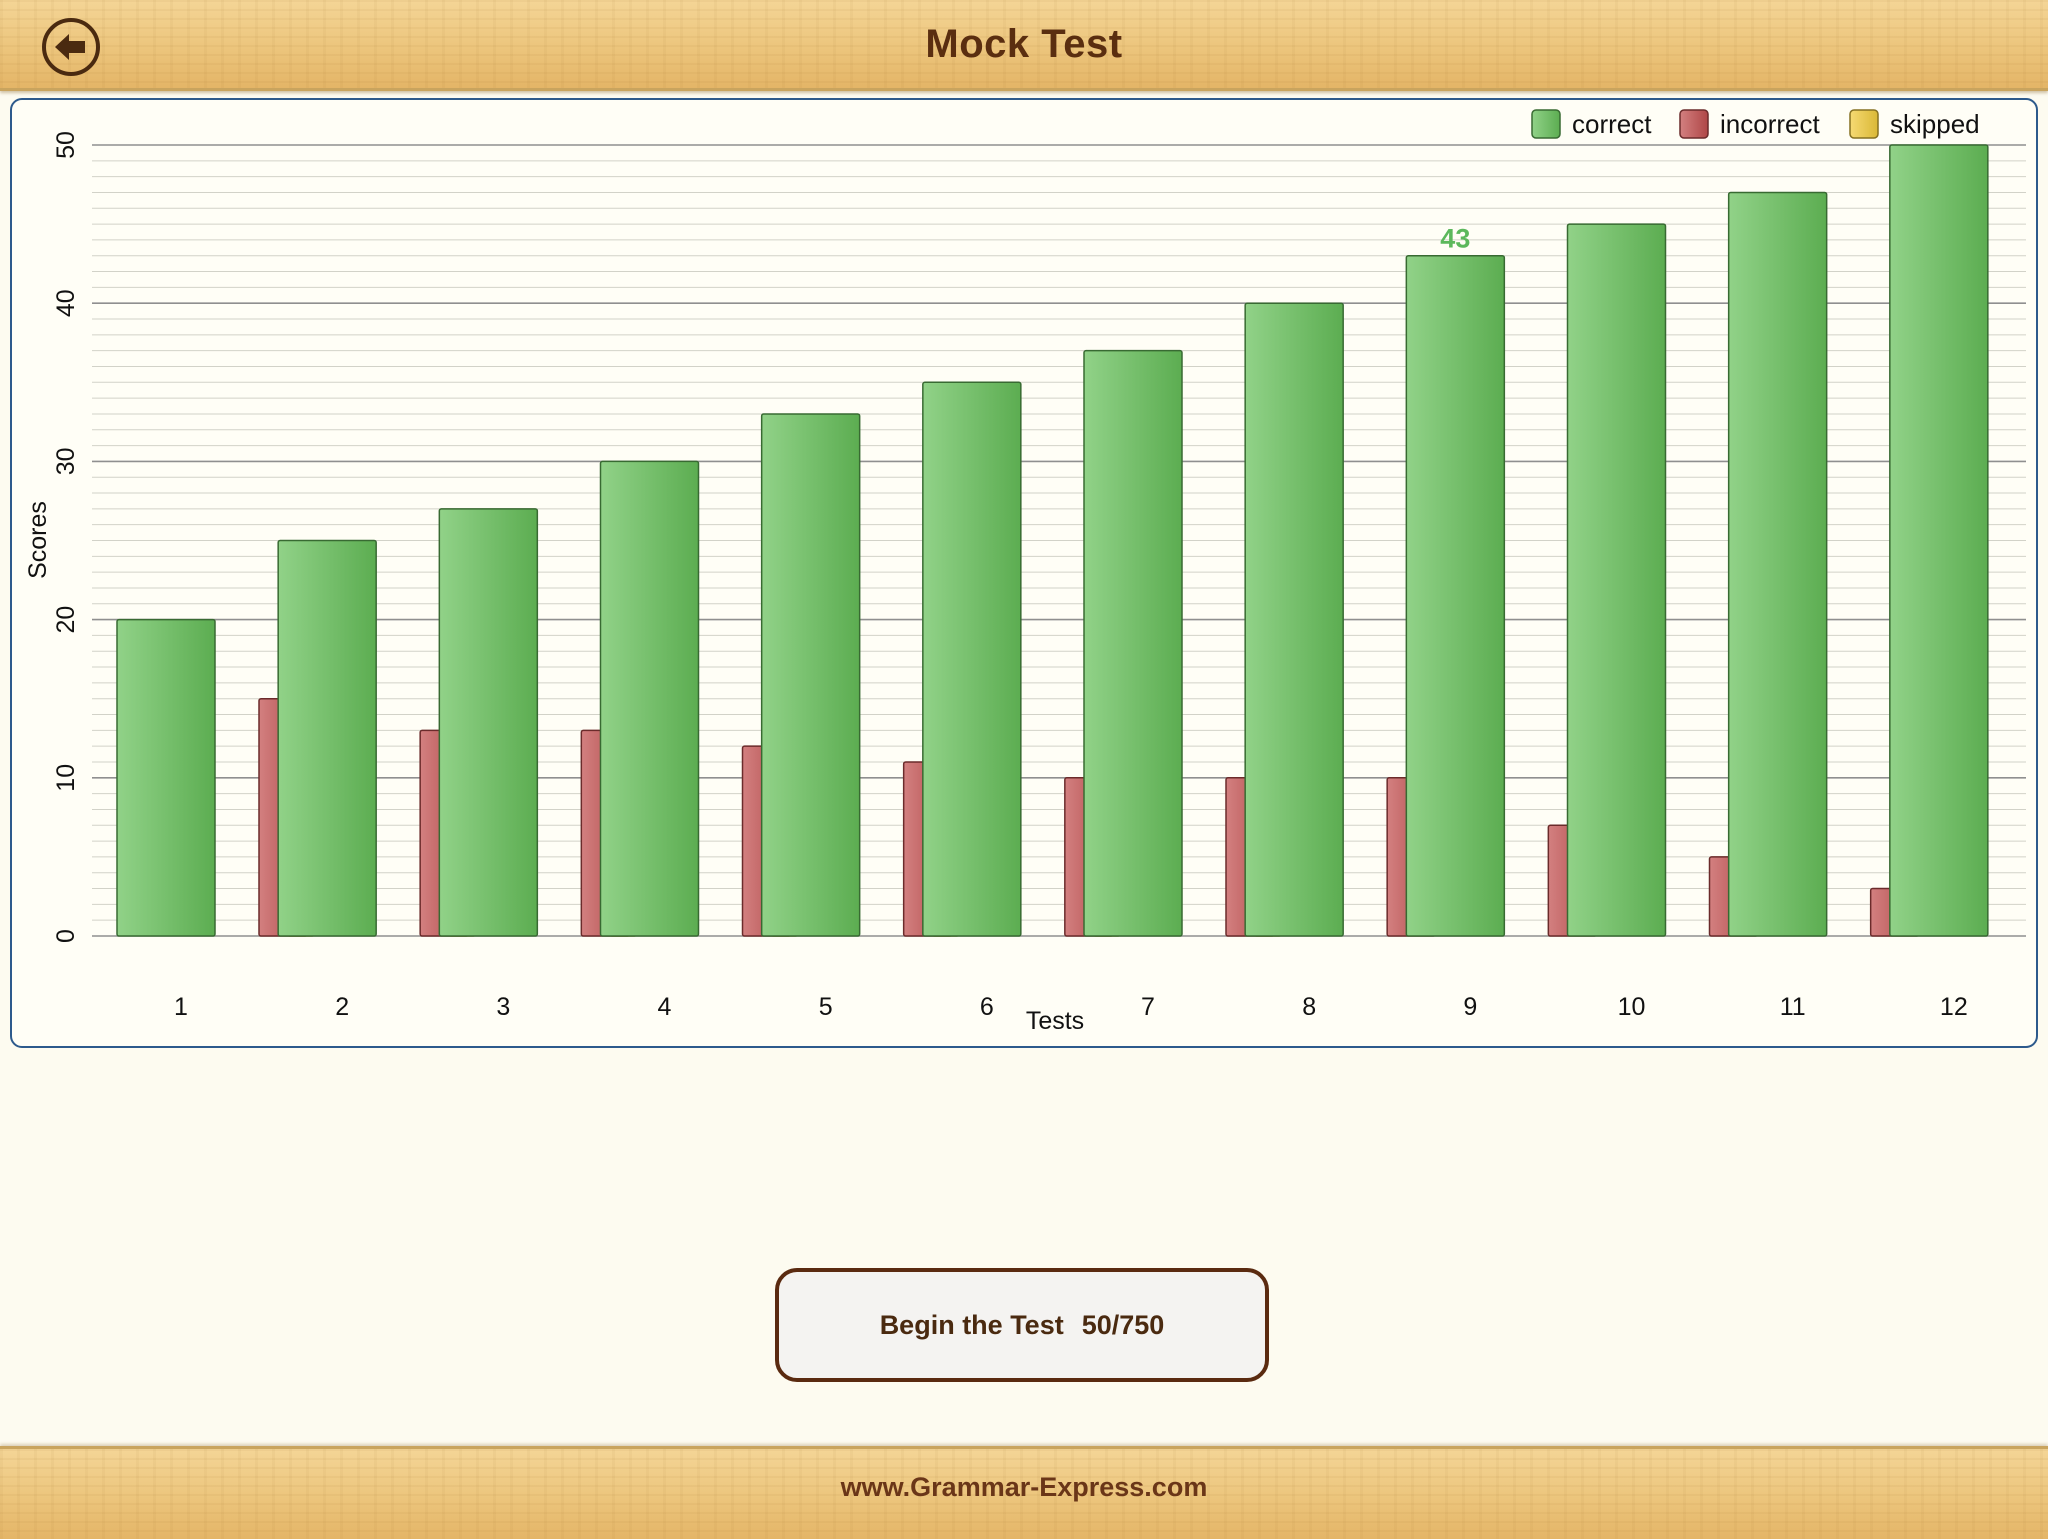  What do you see at coordinates (342, 1007) in the screenshot?
I see `x-tick-label: 2` at bounding box center [342, 1007].